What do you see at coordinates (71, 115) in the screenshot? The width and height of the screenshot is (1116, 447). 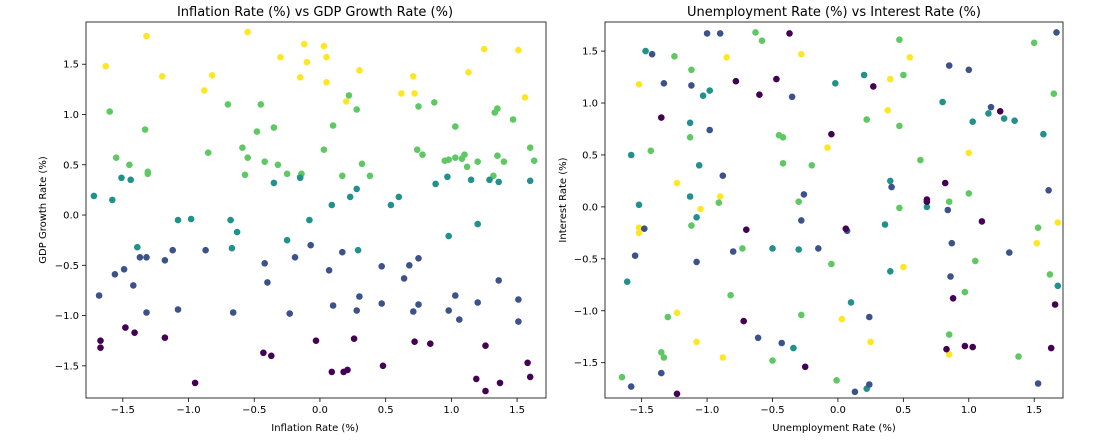 I see `y-tick-label: 1.0` at bounding box center [71, 115].